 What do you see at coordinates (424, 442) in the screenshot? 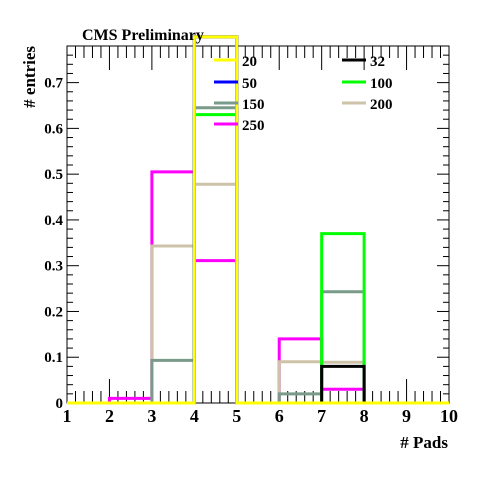
I see `x-axis-title: # Pads` at bounding box center [424, 442].